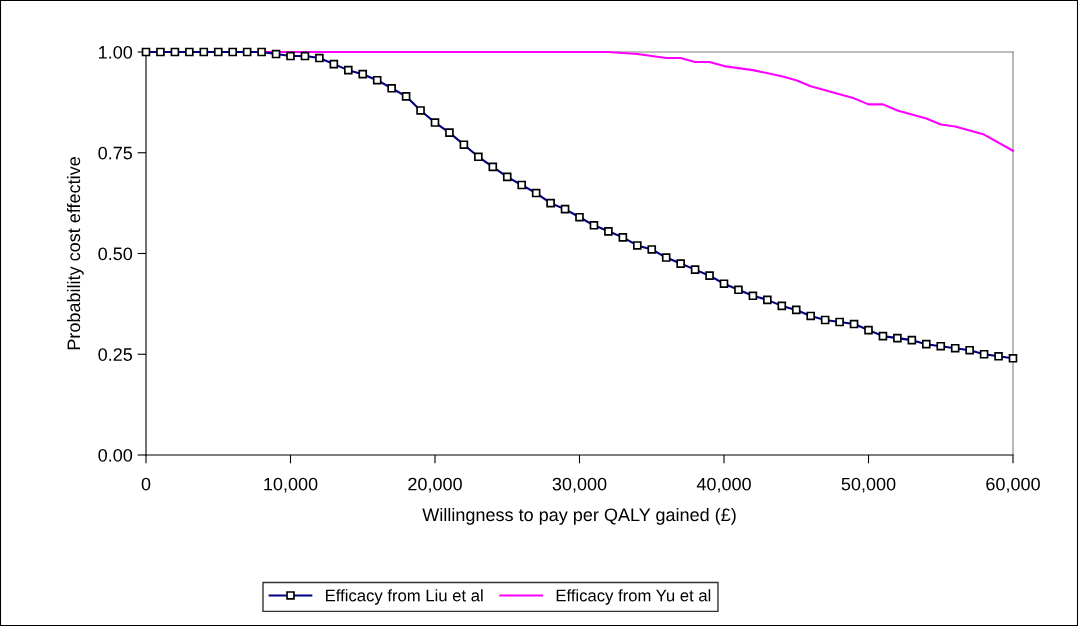 Image resolution: width=1078 pixels, height=626 pixels. Describe the element at coordinates (868, 485) in the screenshot. I see `x-tick-label: 50,000` at that location.